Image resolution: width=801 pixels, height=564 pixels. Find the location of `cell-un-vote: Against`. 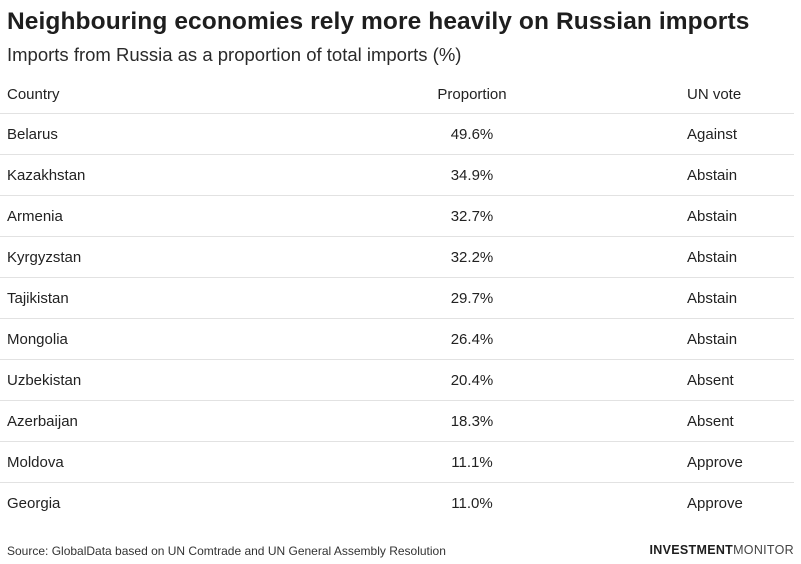

cell-un-vote: Against is located at coordinates (740, 134).